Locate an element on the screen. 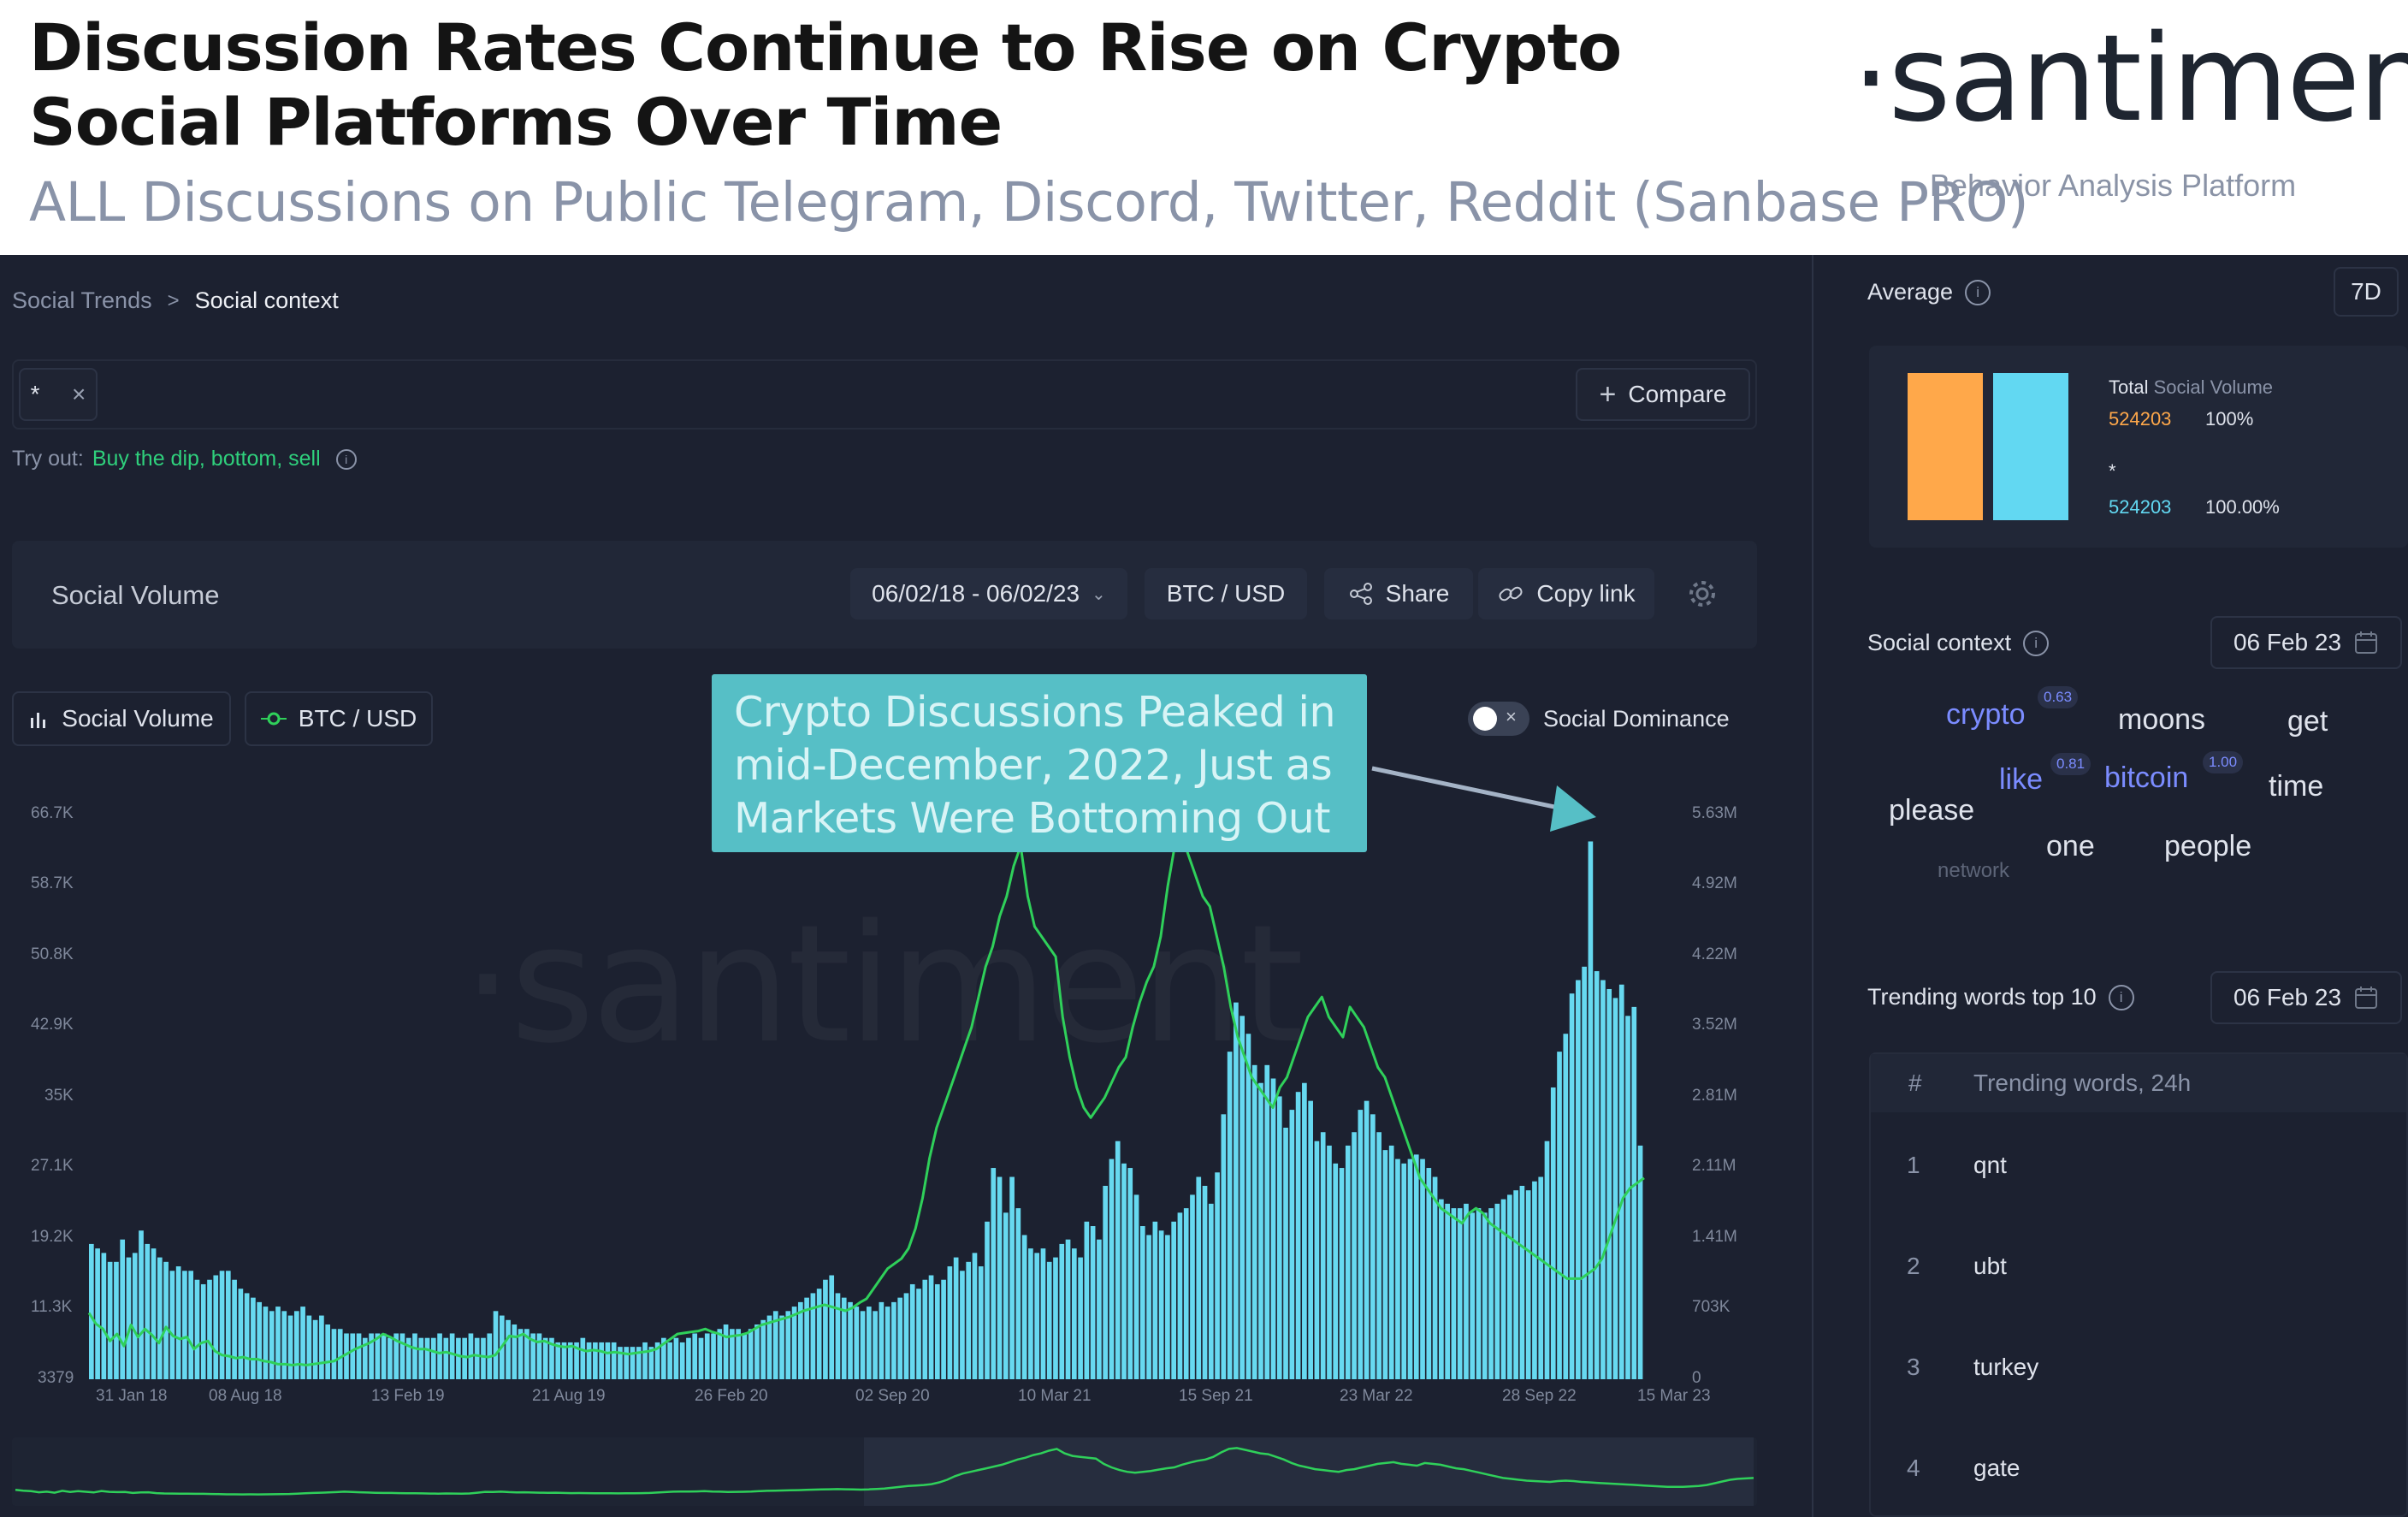 This screenshot has width=2408, height=1517. word-cloud-item: get is located at coordinates (2307, 721).